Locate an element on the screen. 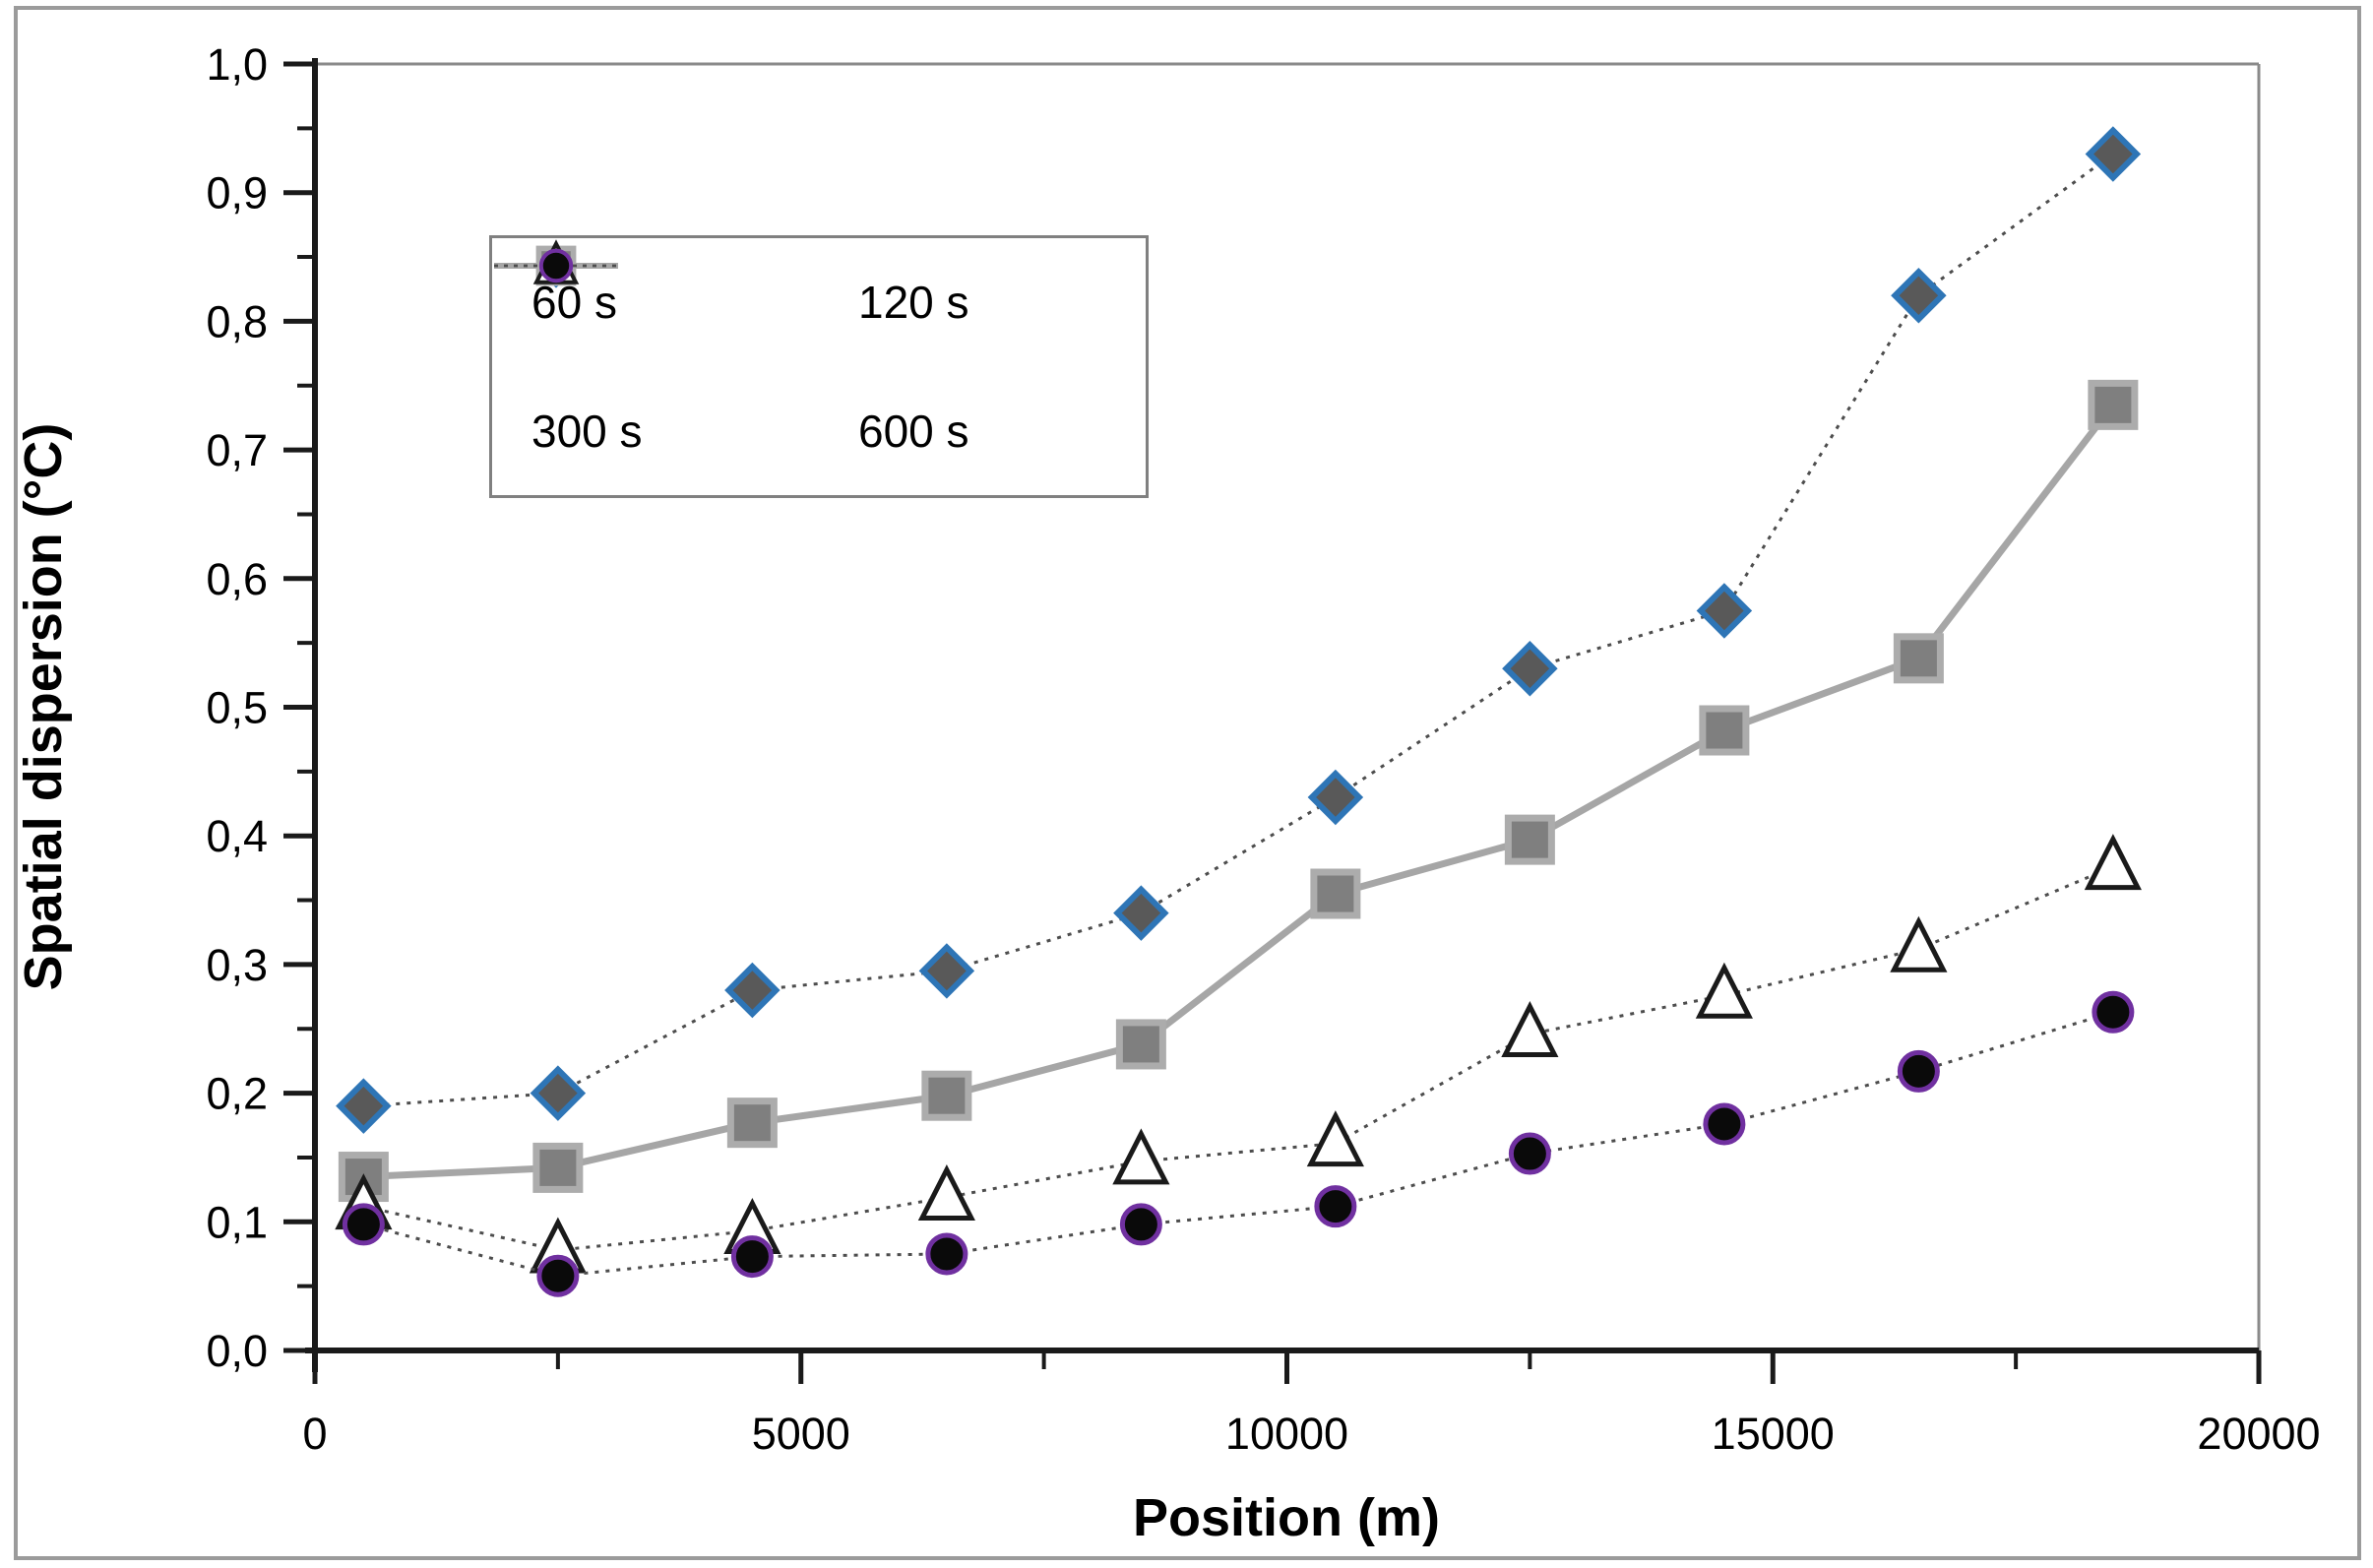 This screenshot has height=1568, width=2373. legend-label-300s: 300 s is located at coordinates (587, 431).